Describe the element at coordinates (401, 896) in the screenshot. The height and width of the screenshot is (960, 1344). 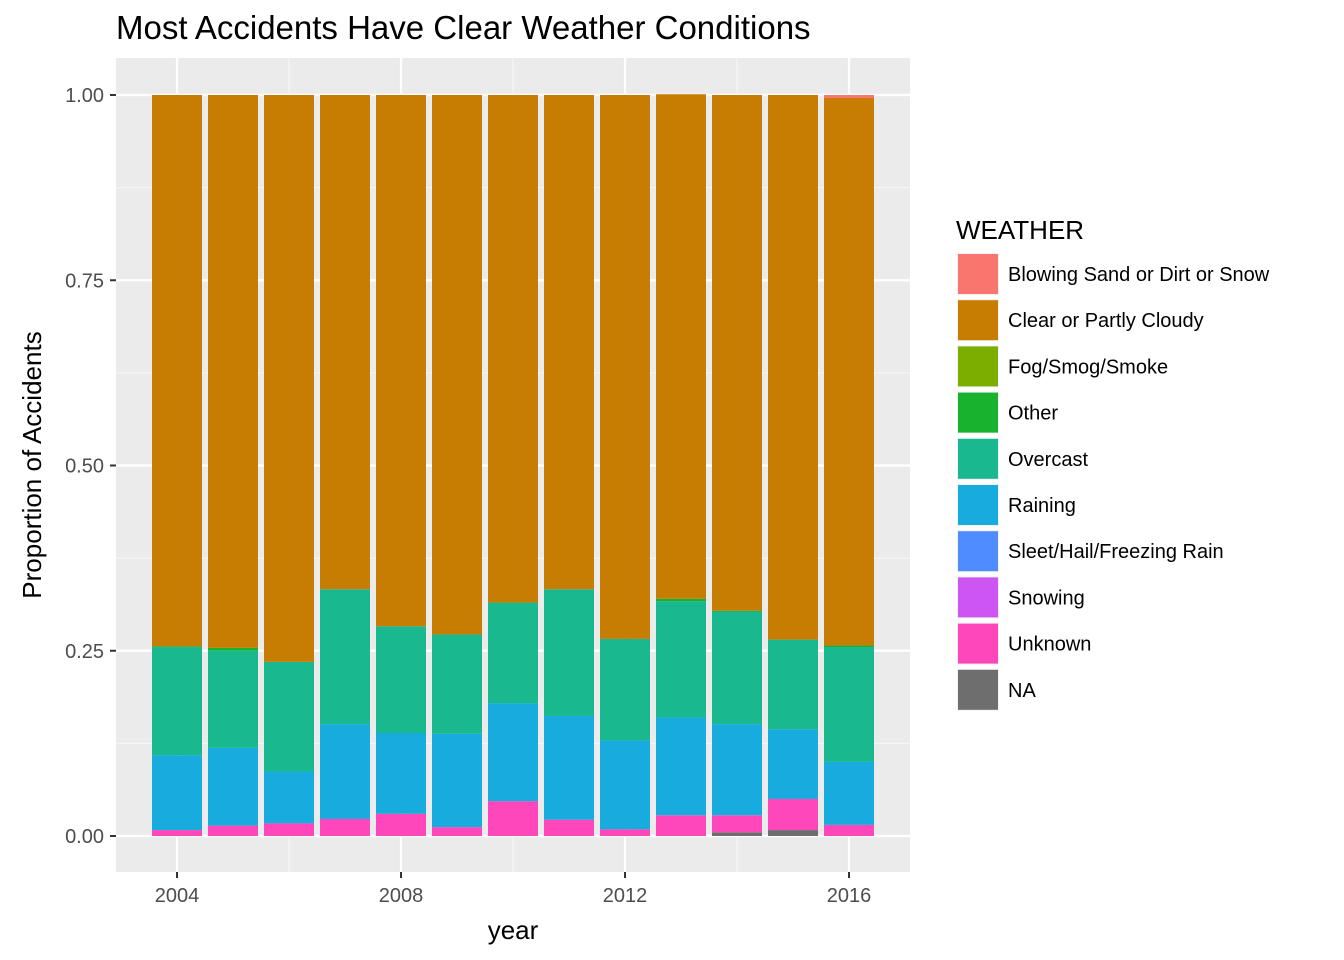
I see `x-tick-label: 2008` at that location.